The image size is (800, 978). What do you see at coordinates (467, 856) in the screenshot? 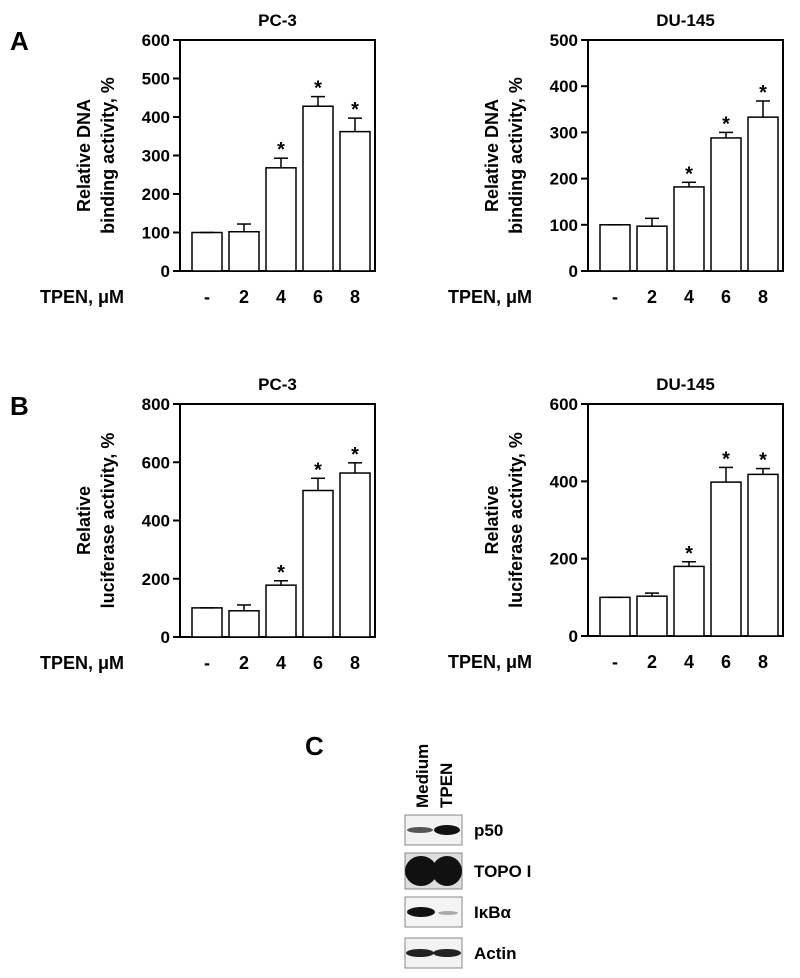
I see `western-blot: Medium TPEN p50 TOPO I IκBα Actin` at bounding box center [467, 856].